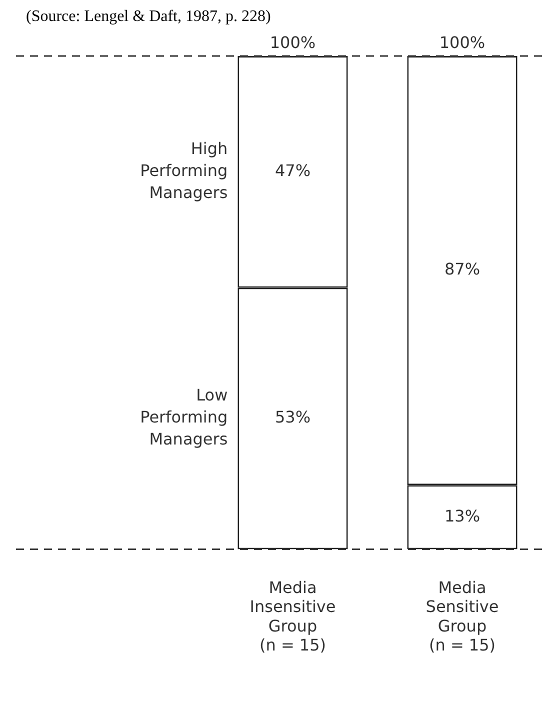 The image size is (555, 702). Describe the element at coordinates (184, 417) in the screenshot. I see `series-label: Low Performing Managers` at that location.